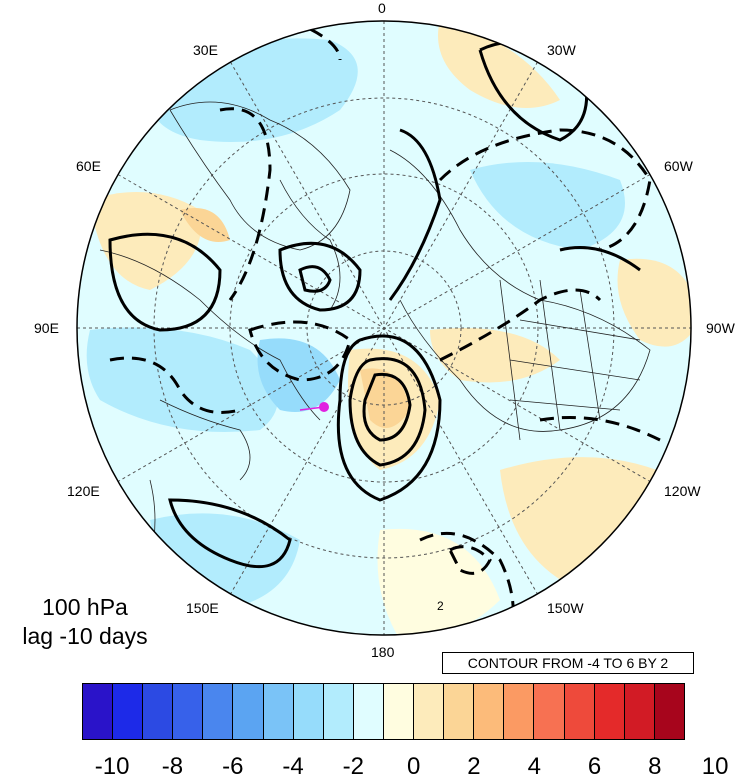  I want to click on lon-label-30e: 30E, so click(205, 50).